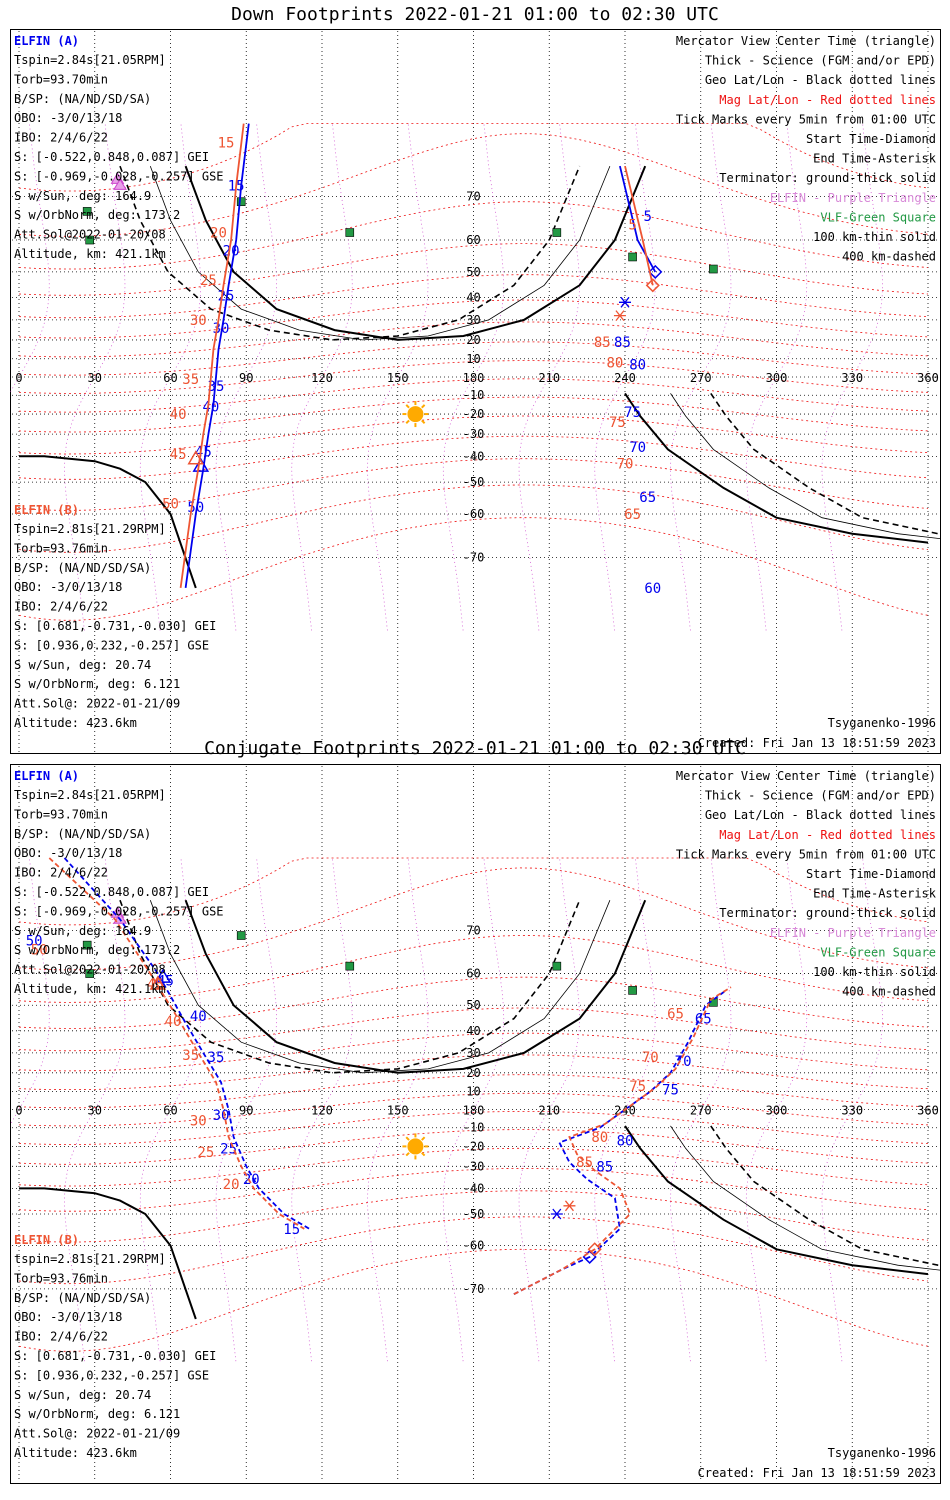 The height and width of the screenshot is (1500, 950). What do you see at coordinates (322, 378) in the screenshot?
I see `x-tick-label: 120` at bounding box center [322, 378].